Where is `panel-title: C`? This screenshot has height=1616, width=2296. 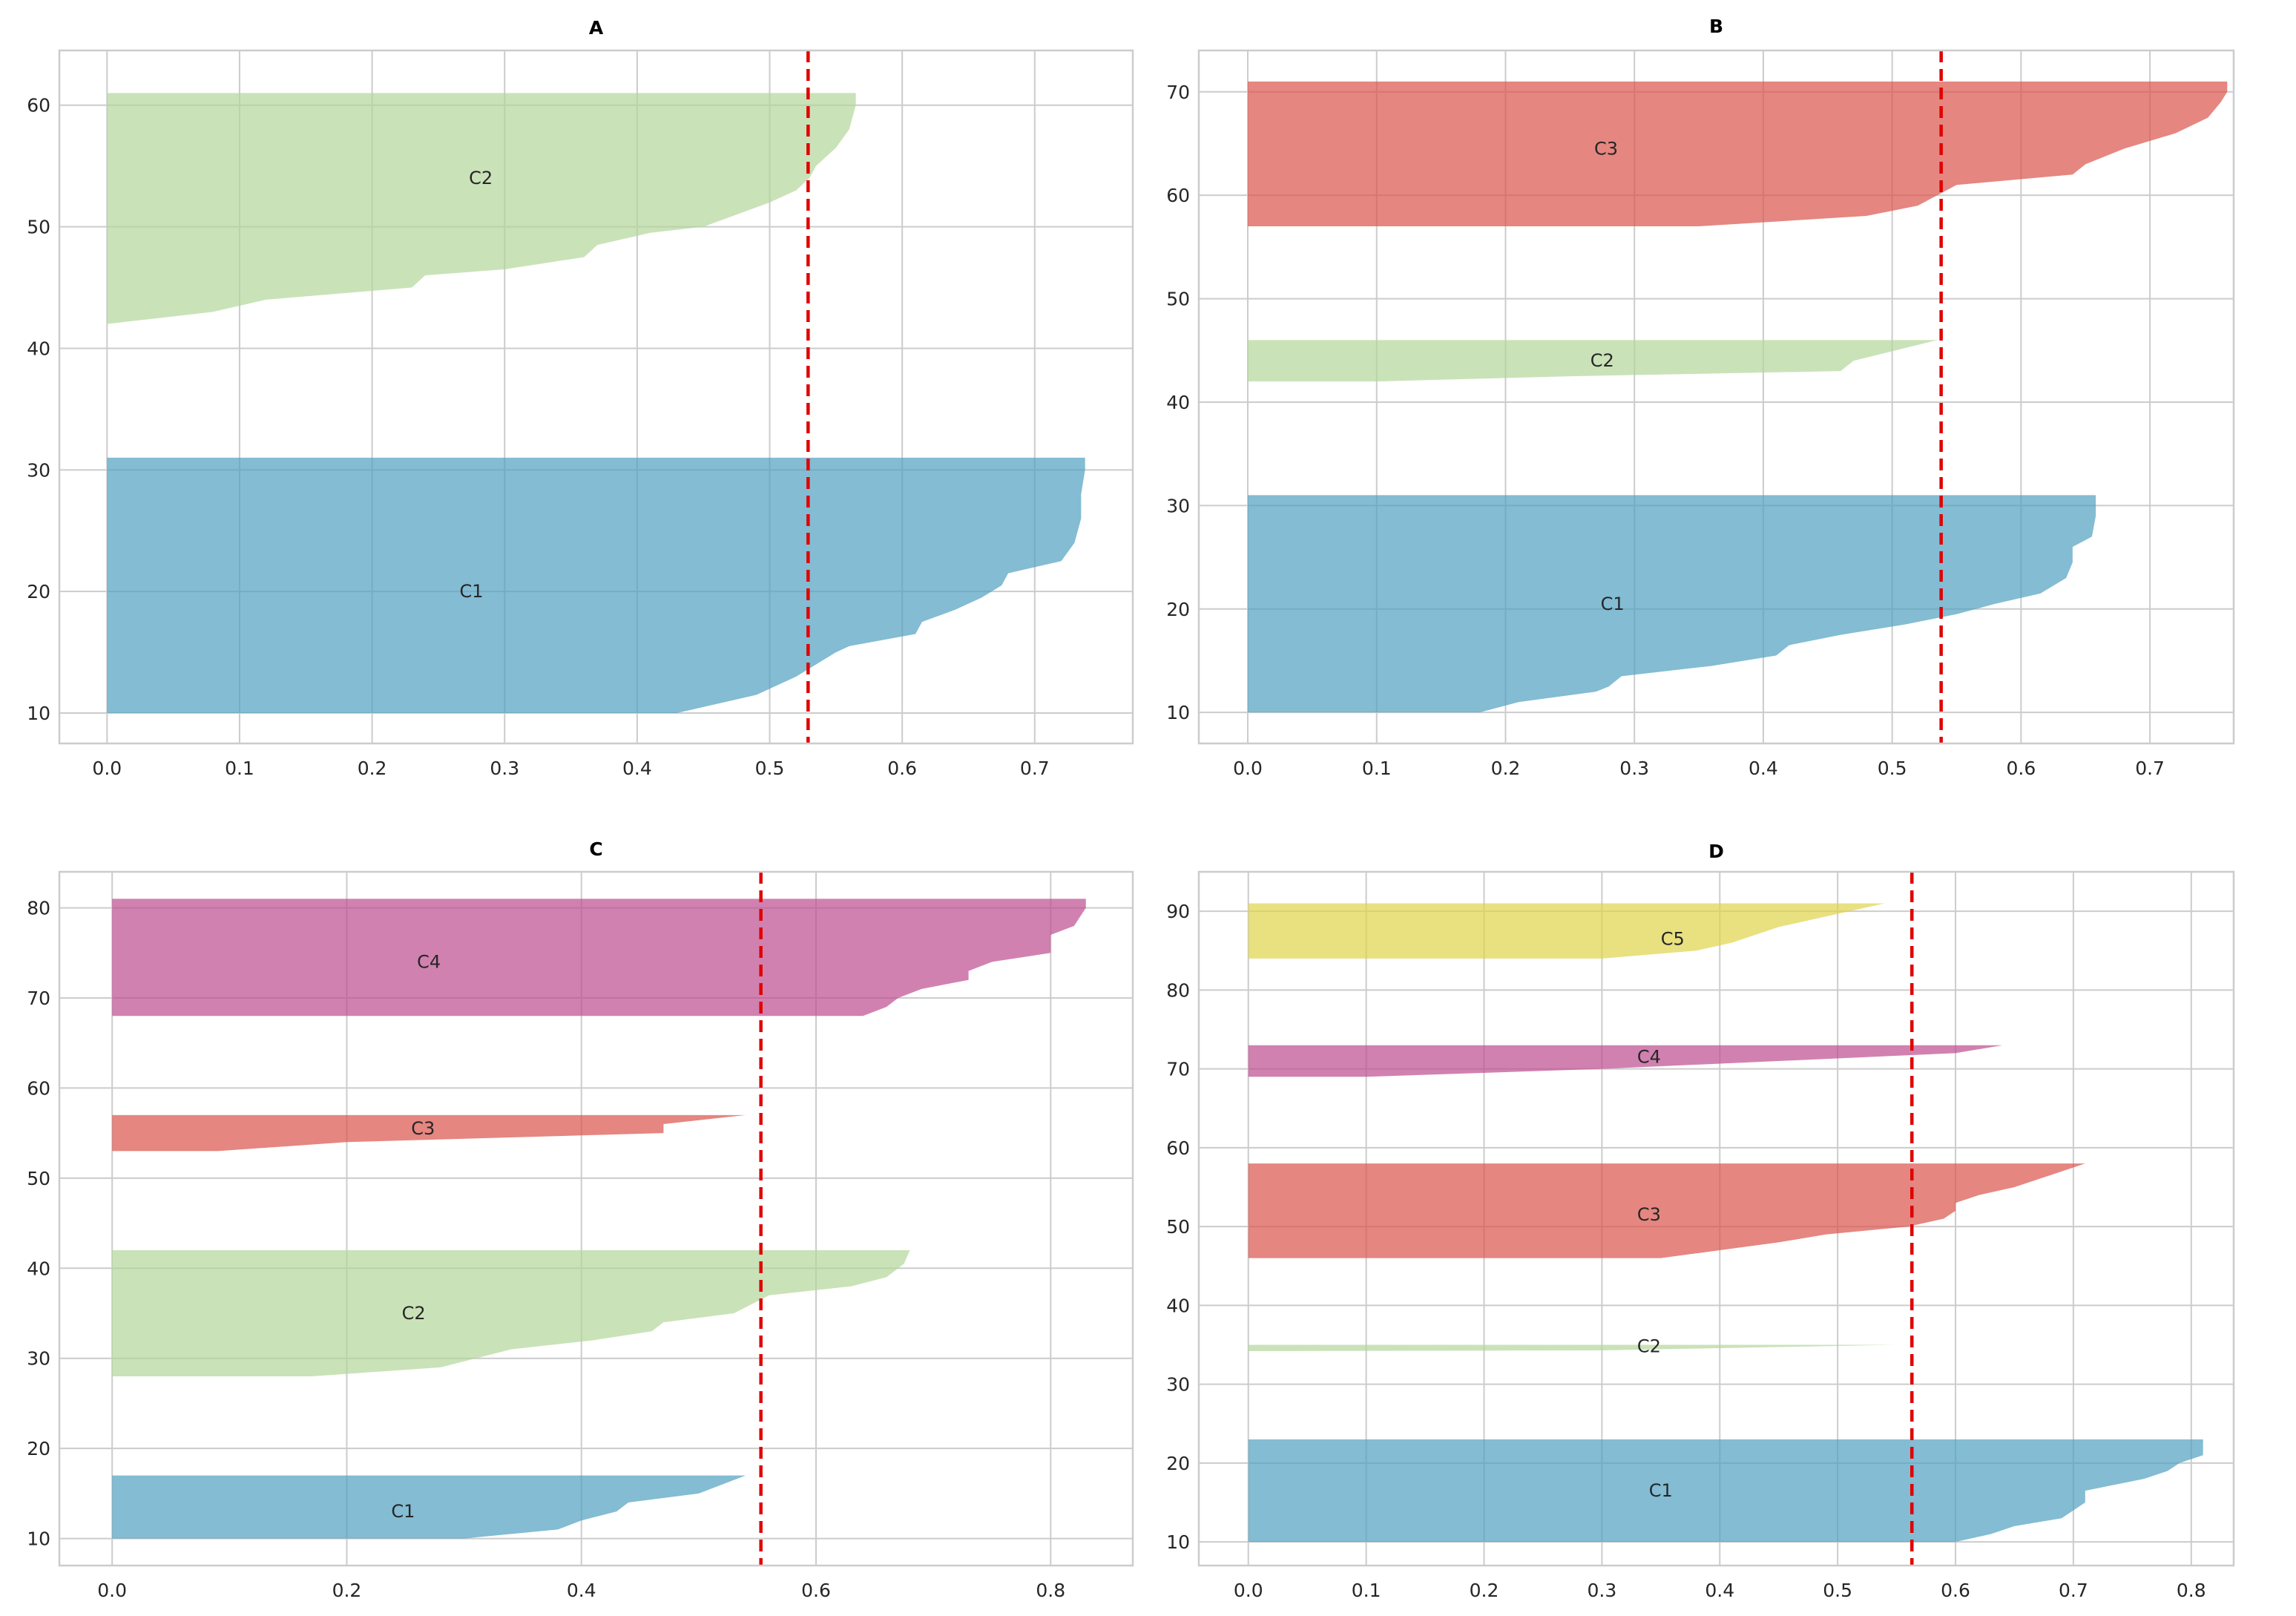
panel-title: C is located at coordinates (595, 849).